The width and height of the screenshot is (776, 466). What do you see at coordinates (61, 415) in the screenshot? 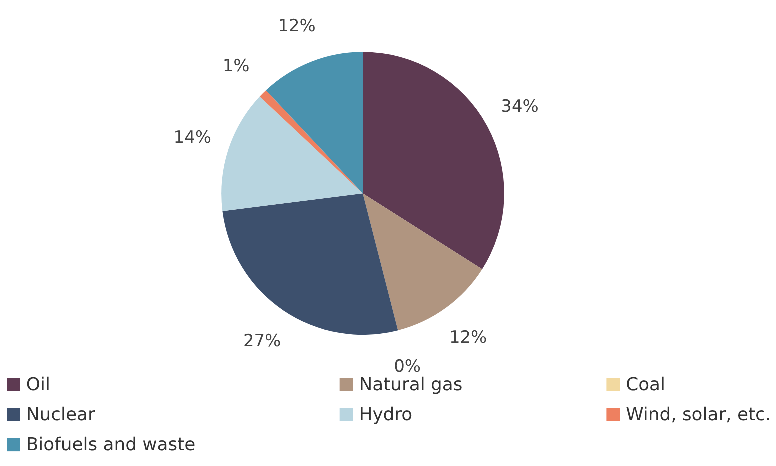
I see `legend-label: Nuclear` at bounding box center [61, 415].